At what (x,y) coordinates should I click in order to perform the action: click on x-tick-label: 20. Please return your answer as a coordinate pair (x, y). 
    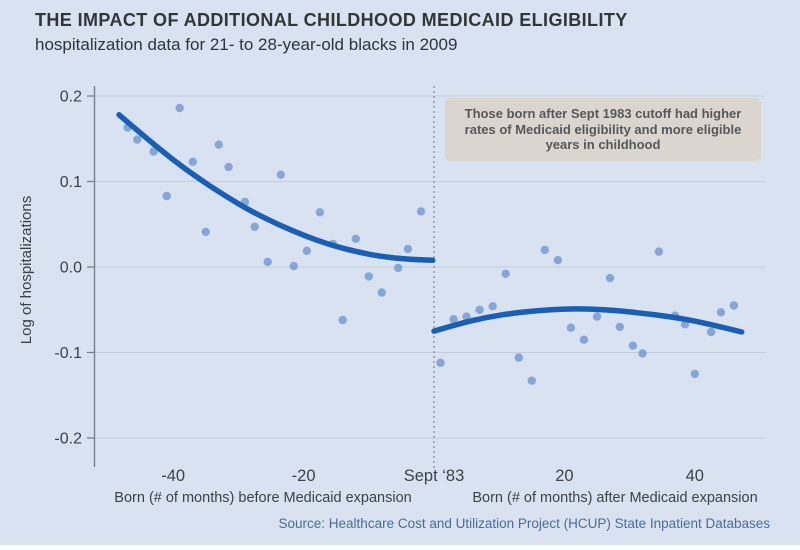
    Looking at the image, I should click on (564, 476).